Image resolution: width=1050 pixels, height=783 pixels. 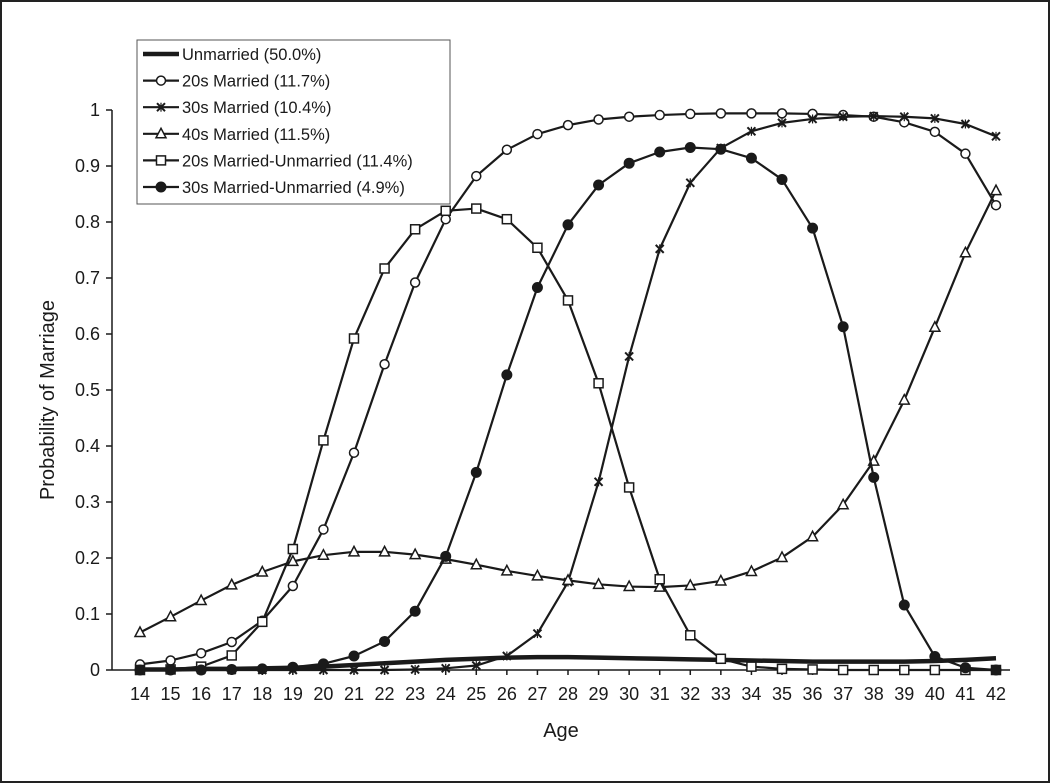 I want to click on legend-label: 30s Married-Unmarried (4.9%), so click(x=293, y=188).